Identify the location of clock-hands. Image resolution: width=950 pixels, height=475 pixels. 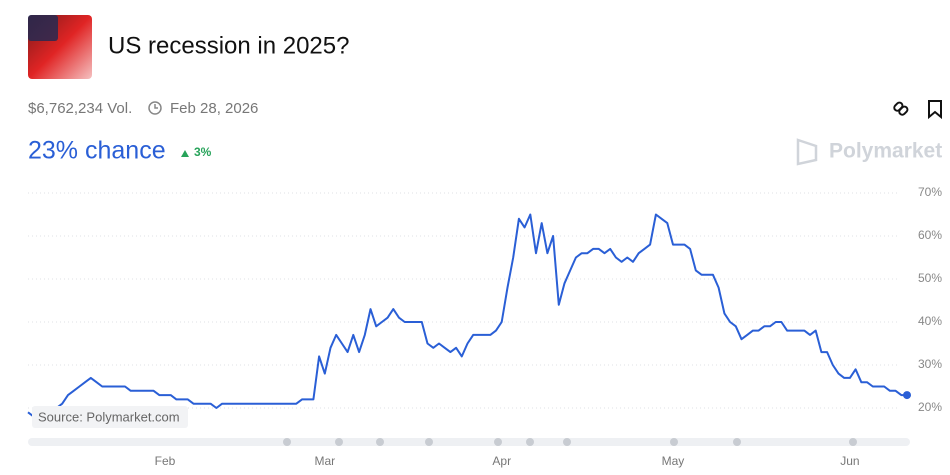
(156, 106).